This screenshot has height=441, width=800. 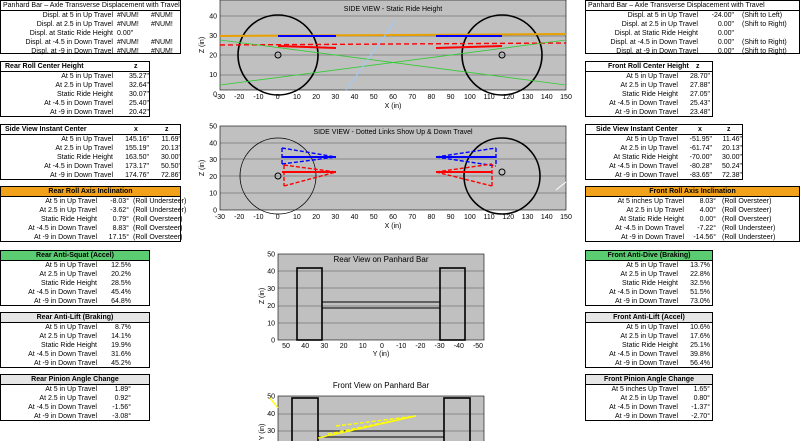 I want to click on table-row: At -9 in Down Travel 20.42", so click(x=75, y=112).